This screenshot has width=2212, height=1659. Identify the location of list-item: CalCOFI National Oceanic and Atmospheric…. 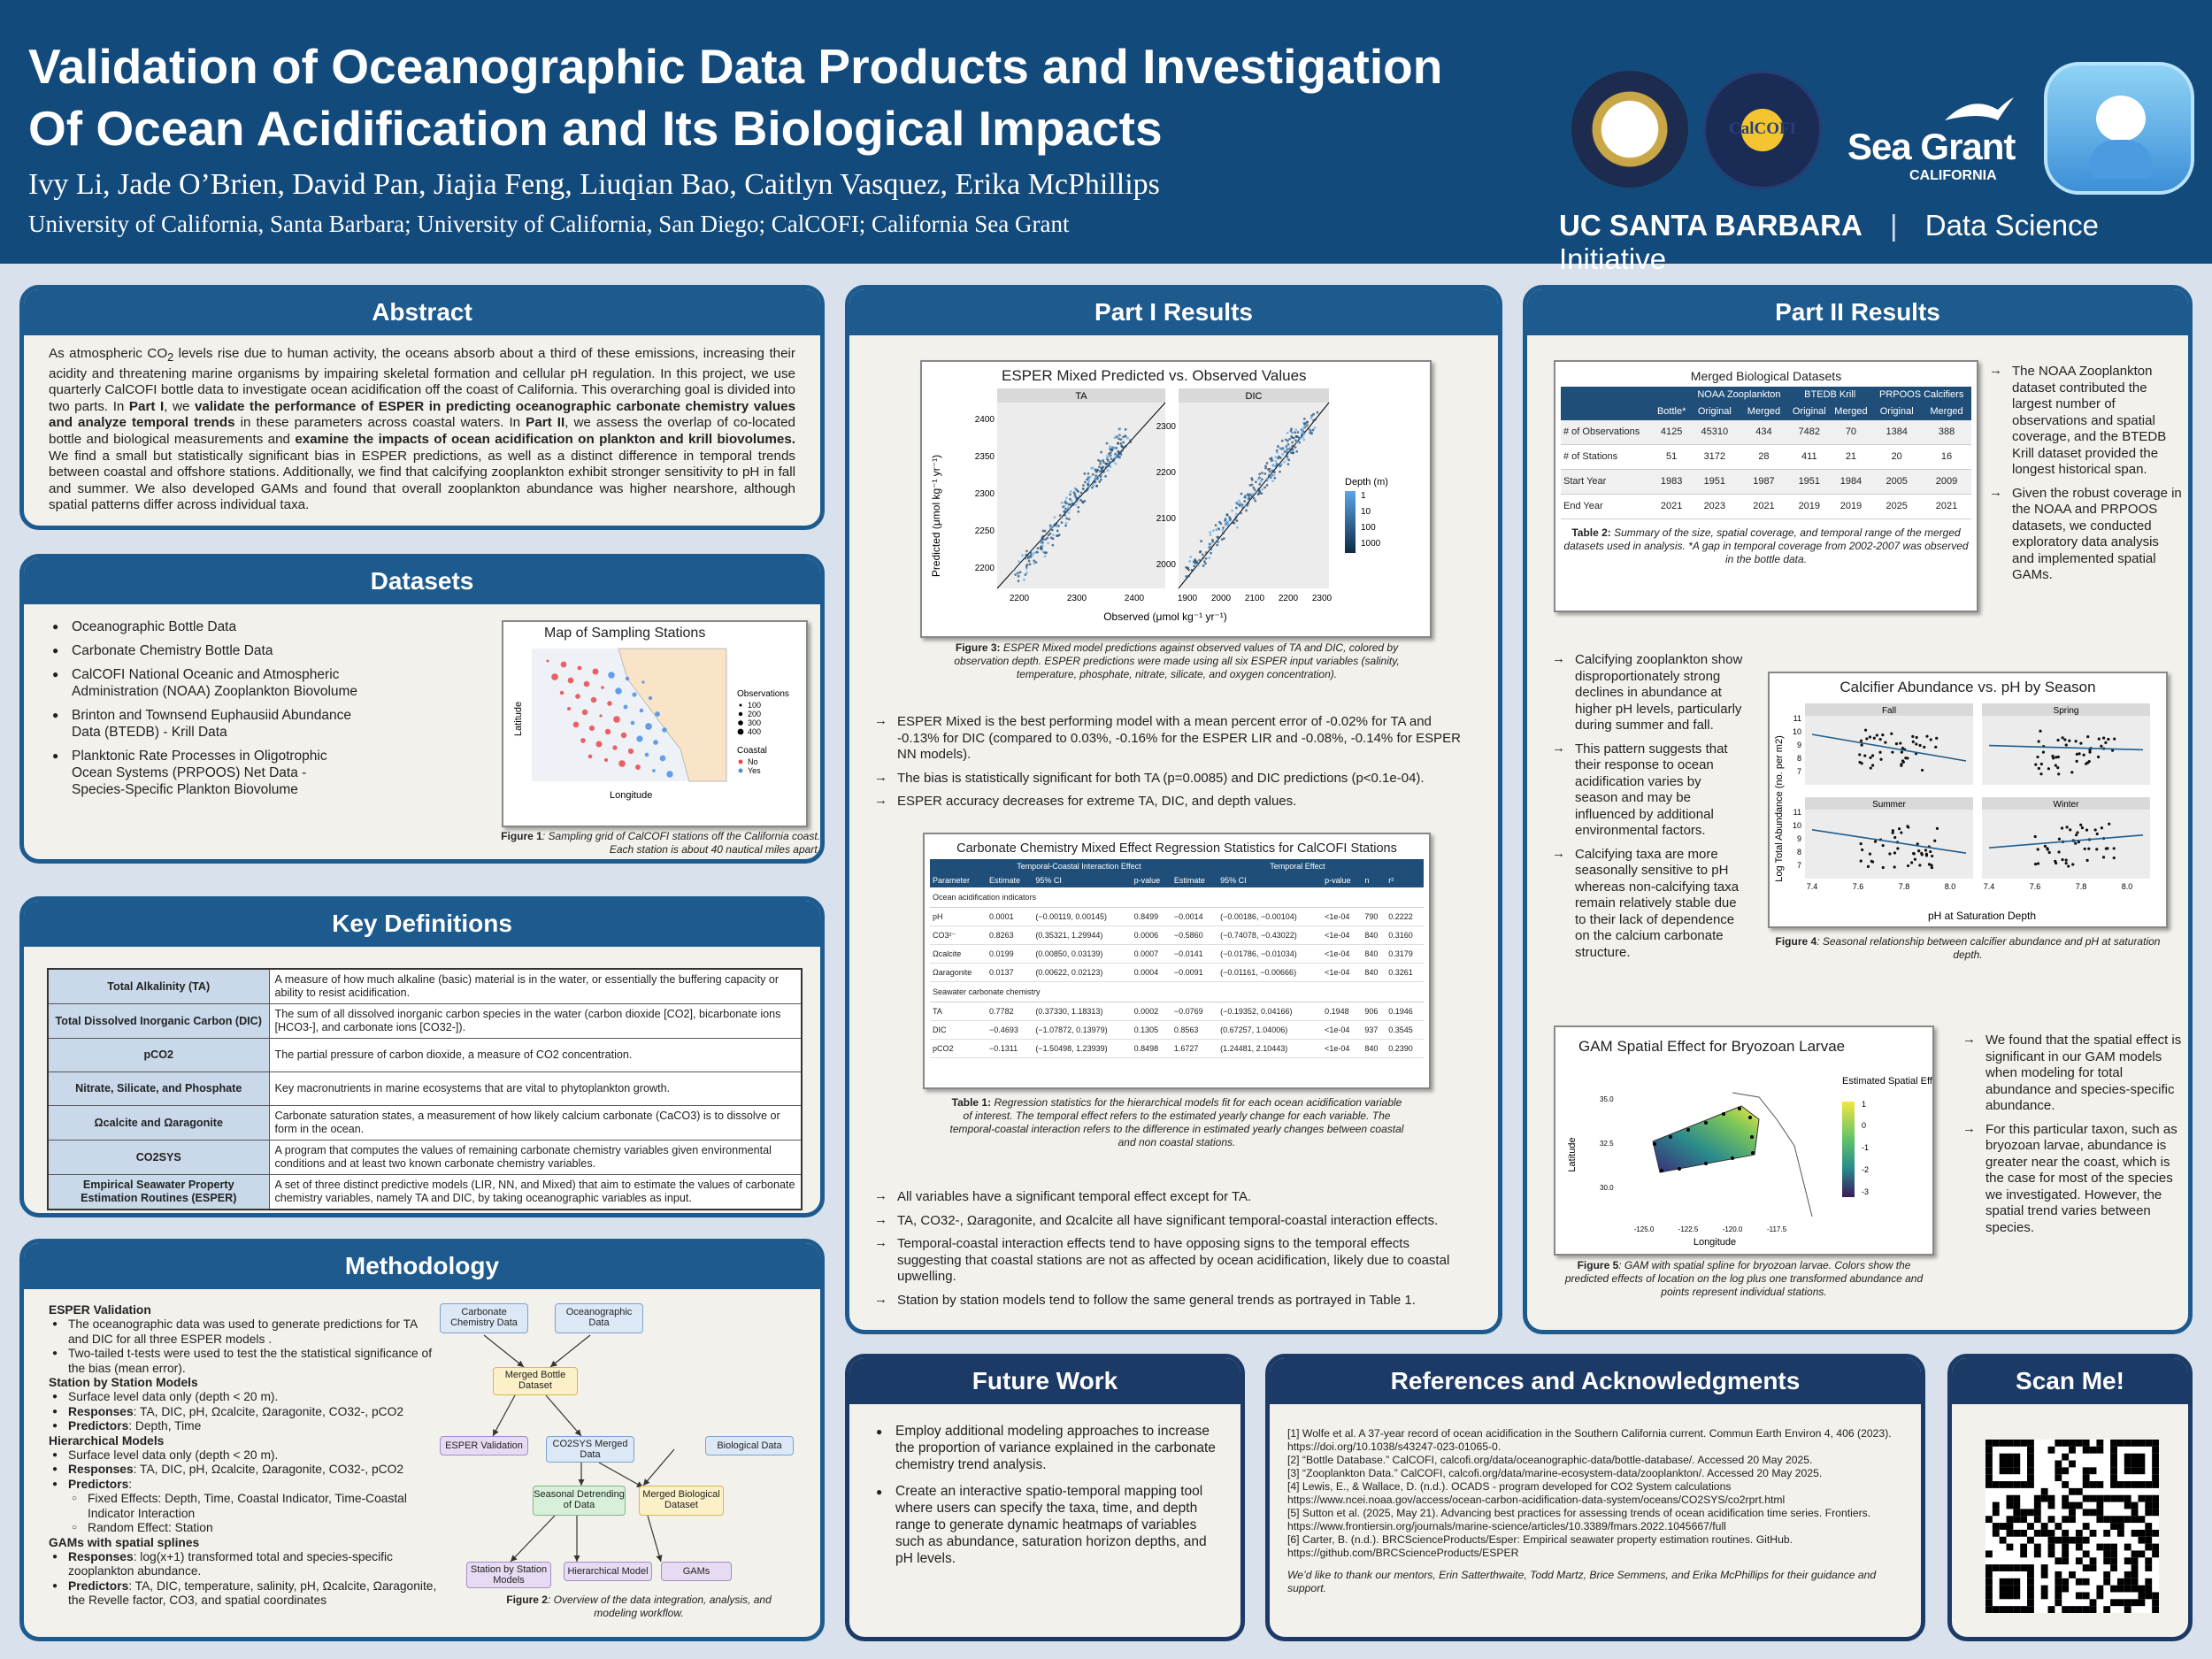
(206, 683).